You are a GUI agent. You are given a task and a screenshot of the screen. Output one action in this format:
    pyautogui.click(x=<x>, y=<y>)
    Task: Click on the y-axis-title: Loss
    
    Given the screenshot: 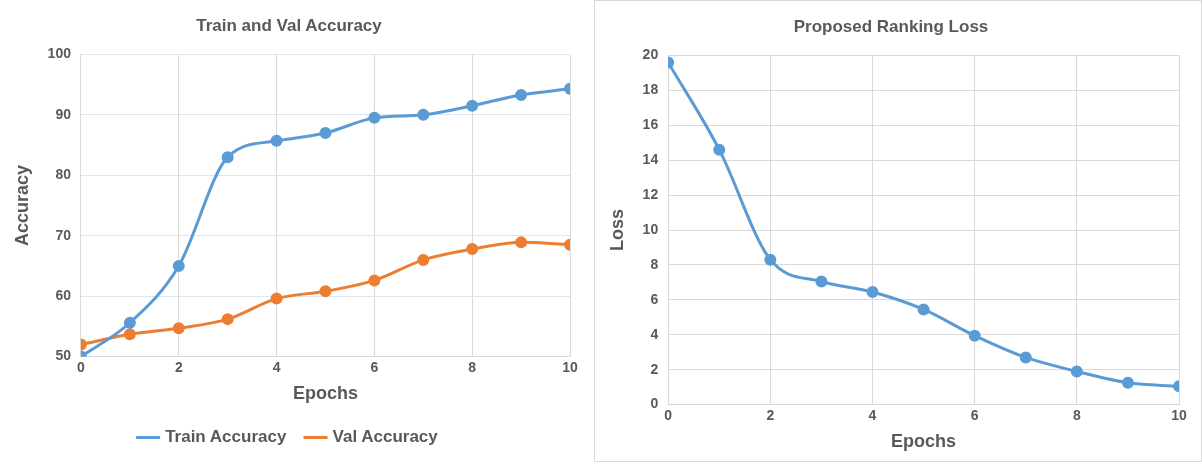 What is the action you would take?
    pyautogui.click(x=616, y=230)
    